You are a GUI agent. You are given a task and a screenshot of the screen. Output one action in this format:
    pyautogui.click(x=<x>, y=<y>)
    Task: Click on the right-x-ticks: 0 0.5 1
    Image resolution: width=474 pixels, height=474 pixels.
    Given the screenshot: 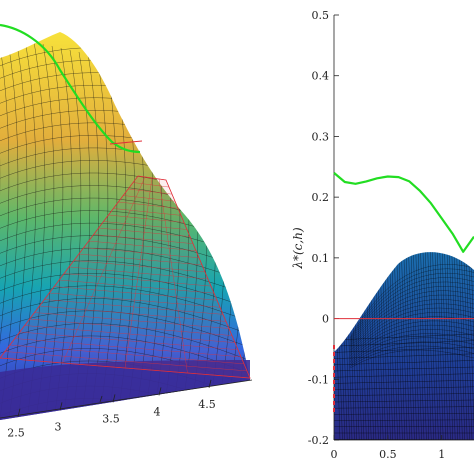 What is the action you would take?
    pyautogui.click(x=388, y=448)
    